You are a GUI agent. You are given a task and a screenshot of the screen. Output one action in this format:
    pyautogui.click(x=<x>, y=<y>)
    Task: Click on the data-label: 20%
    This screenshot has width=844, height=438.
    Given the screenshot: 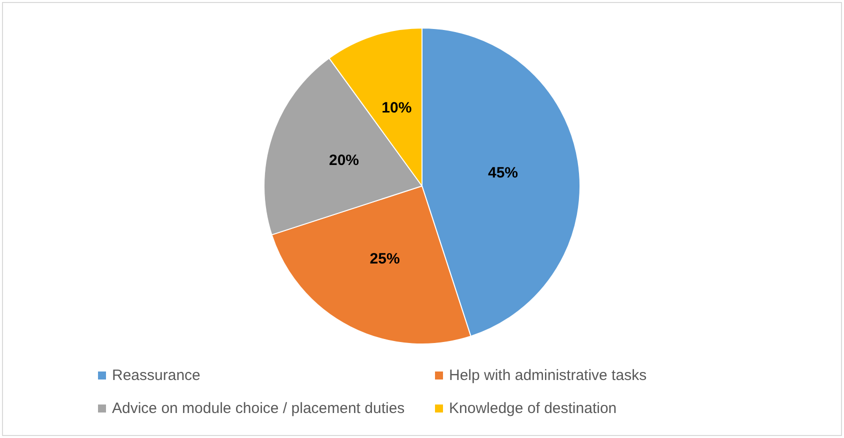 What is the action you would take?
    pyautogui.click(x=344, y=161)
    